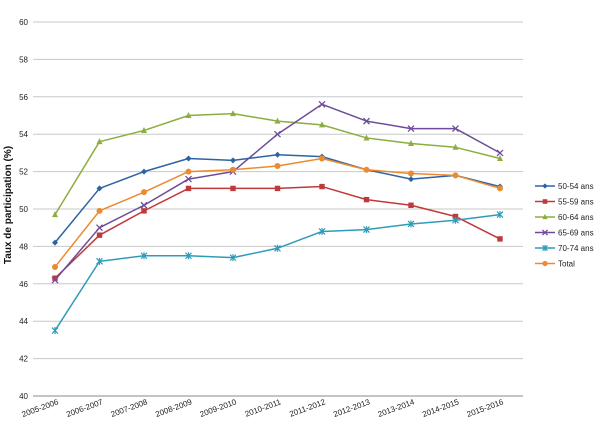 The width and height of the screenshot is (600, 435). I want to click on legend-item: 55-59 ans, so click(564, 202).